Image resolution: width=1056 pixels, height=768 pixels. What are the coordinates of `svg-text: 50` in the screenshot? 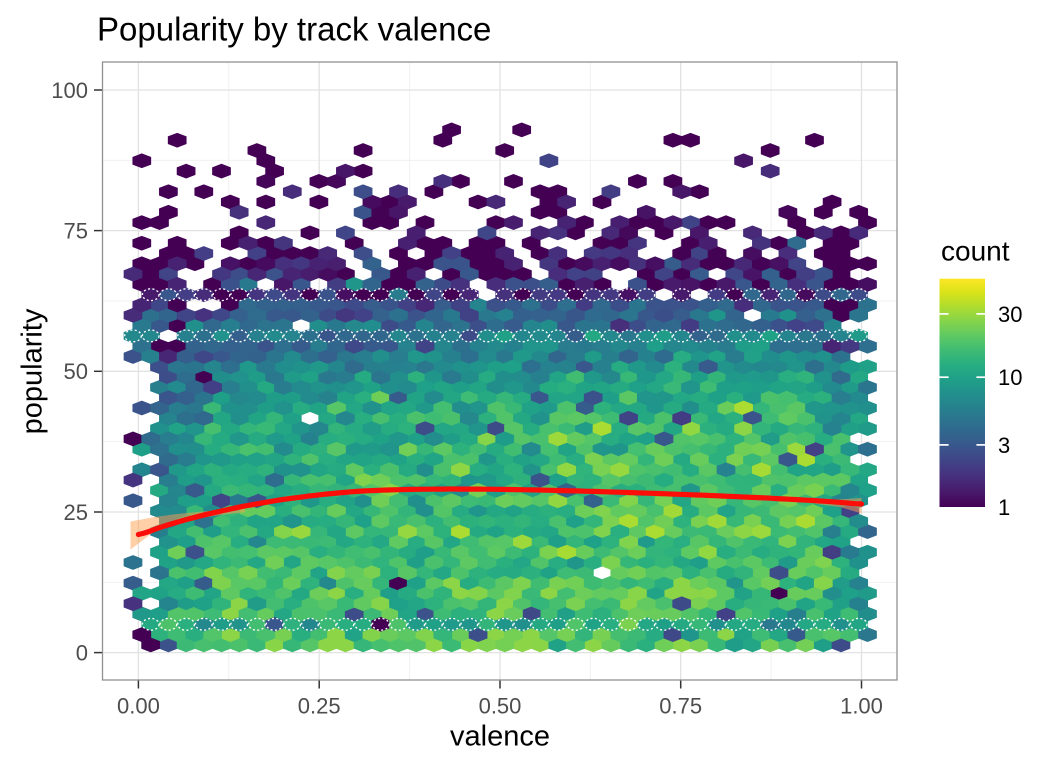 It's located at (76, 371).